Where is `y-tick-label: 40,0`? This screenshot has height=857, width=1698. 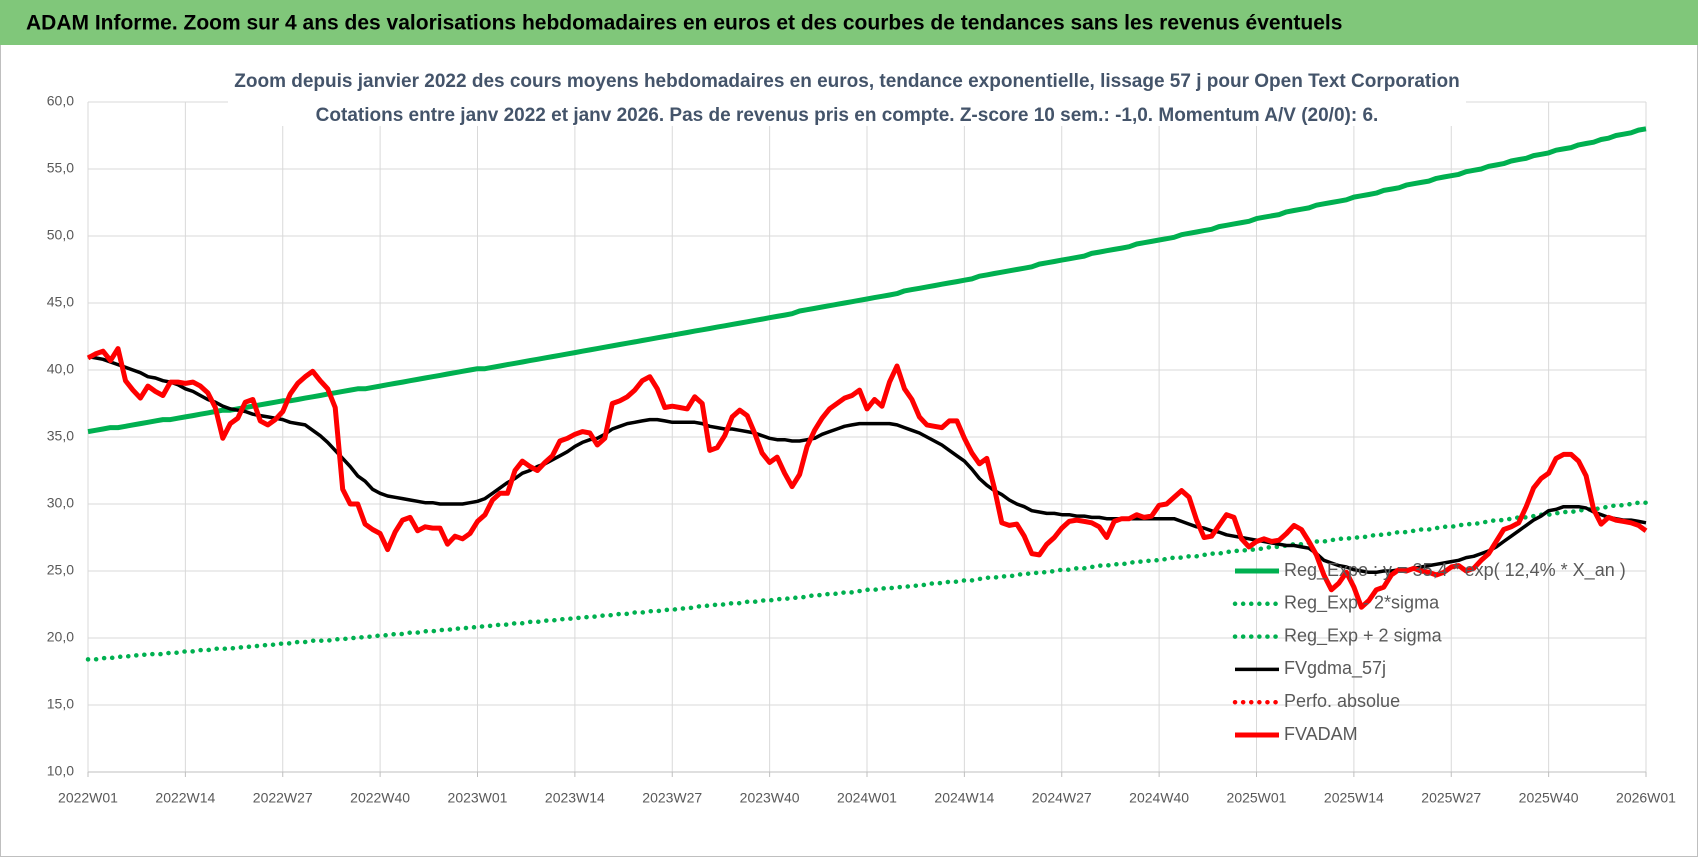 y-tick-label: 40,0 is located at coordinates (60, 369).